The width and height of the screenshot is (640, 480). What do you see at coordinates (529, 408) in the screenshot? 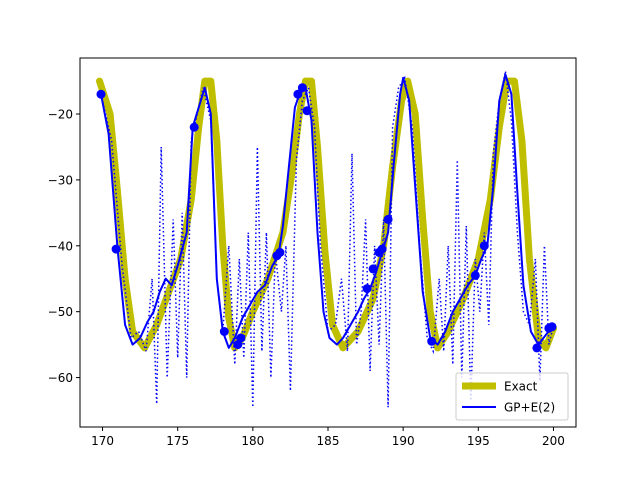
I see `legend-gp-label: GP+E(2)` at bounding box center [529, 408].